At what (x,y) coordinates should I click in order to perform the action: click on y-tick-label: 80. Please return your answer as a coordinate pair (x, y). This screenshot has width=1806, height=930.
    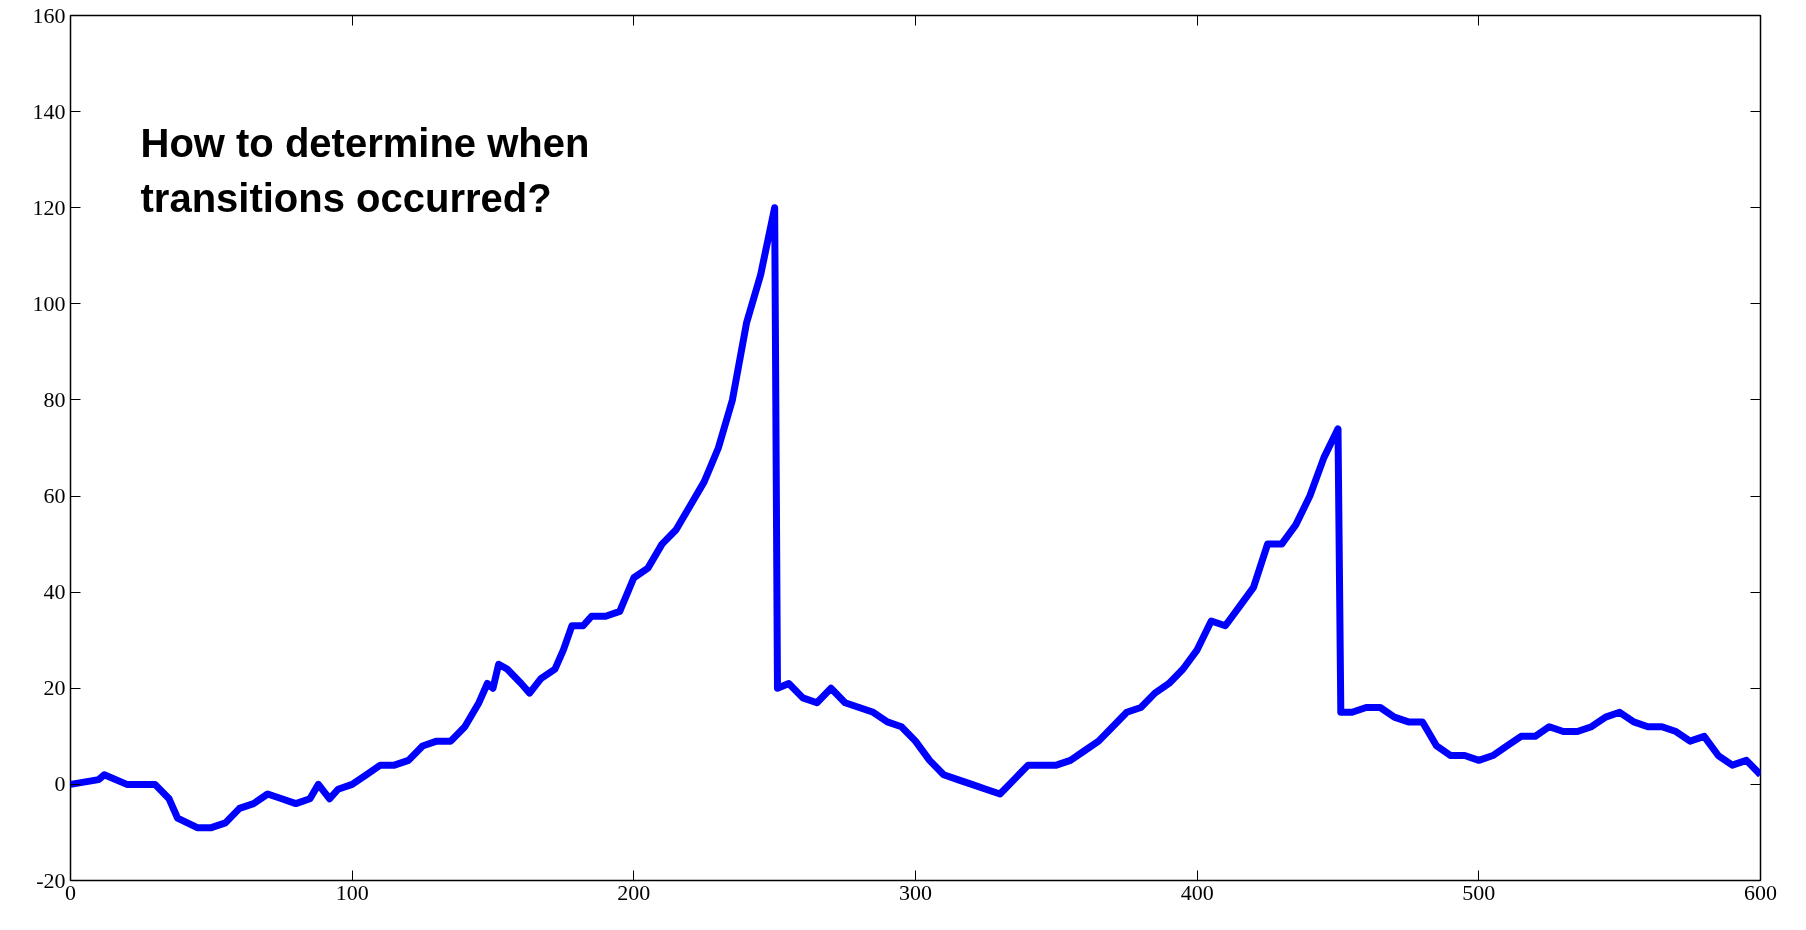
    Looking at the image, I should click on (54, 399).